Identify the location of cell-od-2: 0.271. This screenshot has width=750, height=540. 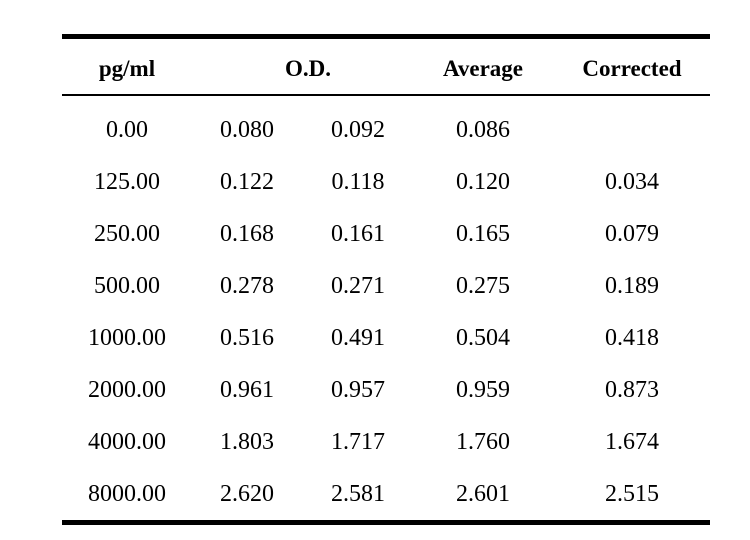
(358, 285).